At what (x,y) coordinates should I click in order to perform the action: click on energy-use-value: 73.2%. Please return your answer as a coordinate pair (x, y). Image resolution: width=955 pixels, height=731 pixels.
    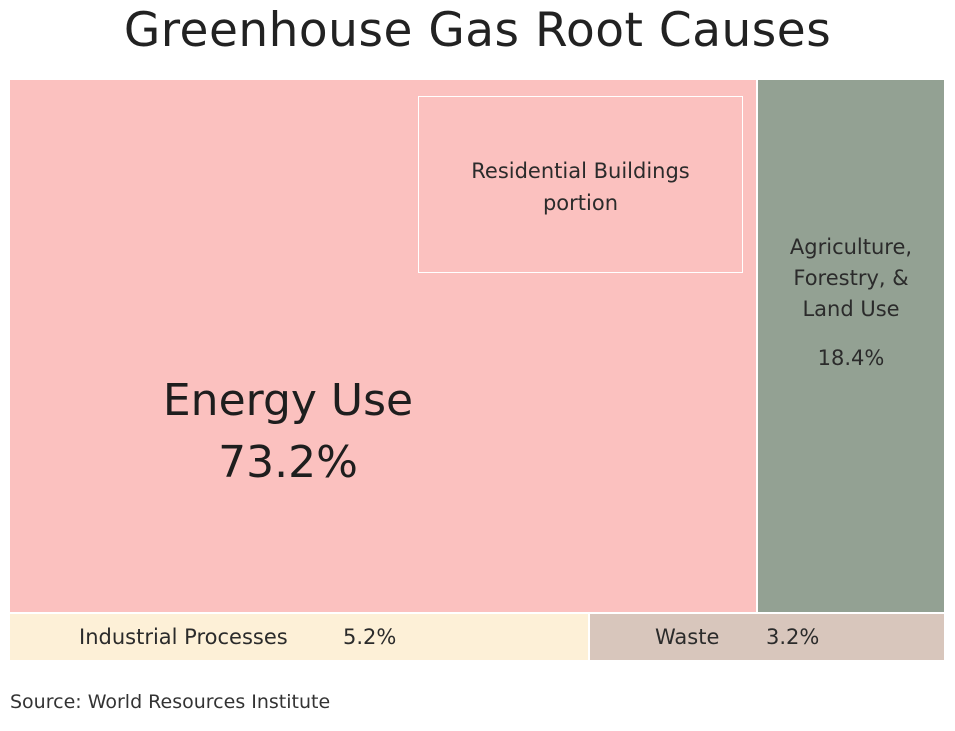
    Looking at the image, I should click on (288, 462).